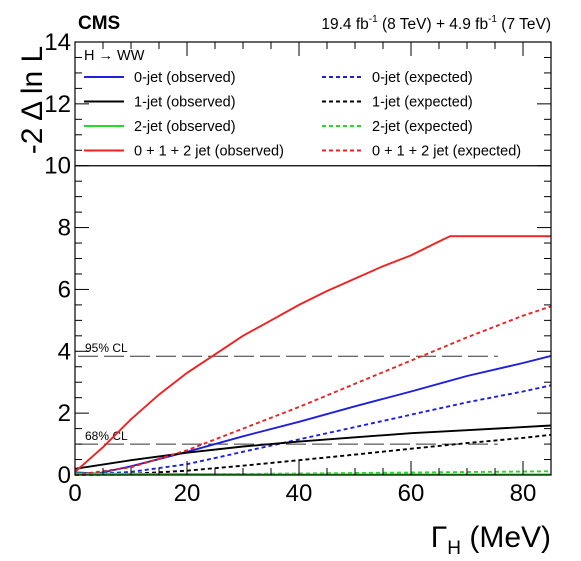  What do you see at coordinates (57, 104) in the screenshot?
I see `y-tick-label: 12` at bounding box center [57, 104].